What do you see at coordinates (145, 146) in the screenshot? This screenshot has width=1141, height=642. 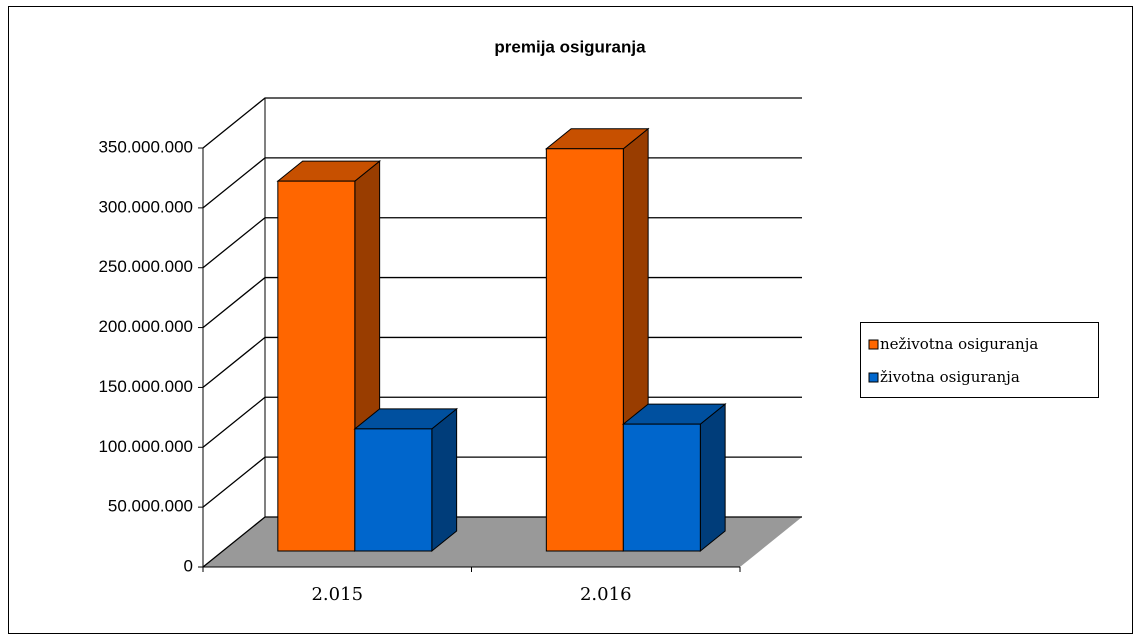 I see `y-tick-label: 350.000.000` at bounding box center [145, 146].